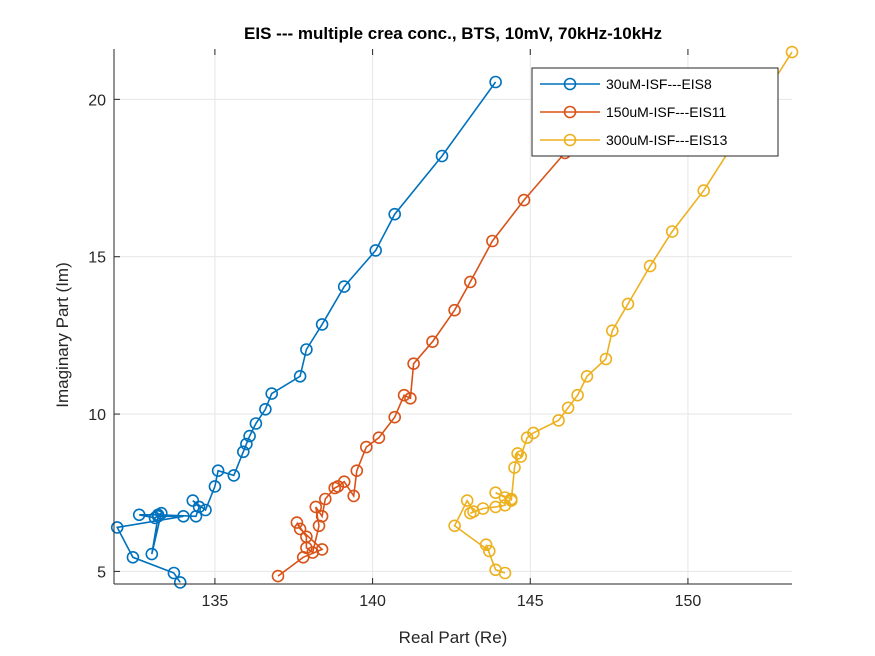 The height and width of the screenshot is (656, 875). Describe the element at coordinates (62, 334) in the screenshot. I see `y-axis-label: Imaginary Part (Im)` at that location.